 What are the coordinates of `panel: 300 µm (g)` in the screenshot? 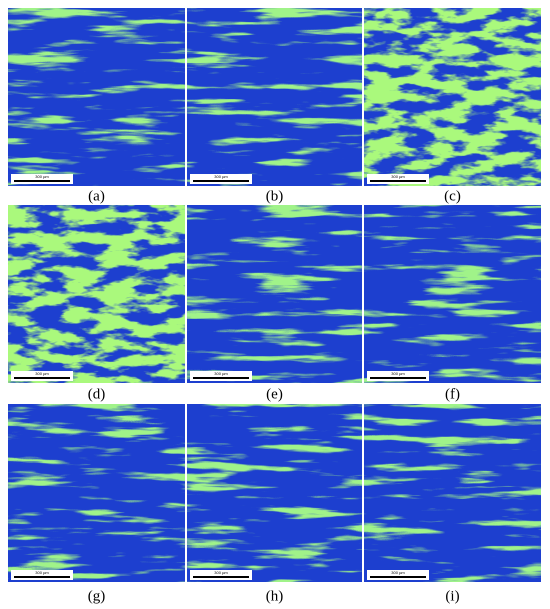 It's located at (96, 504).